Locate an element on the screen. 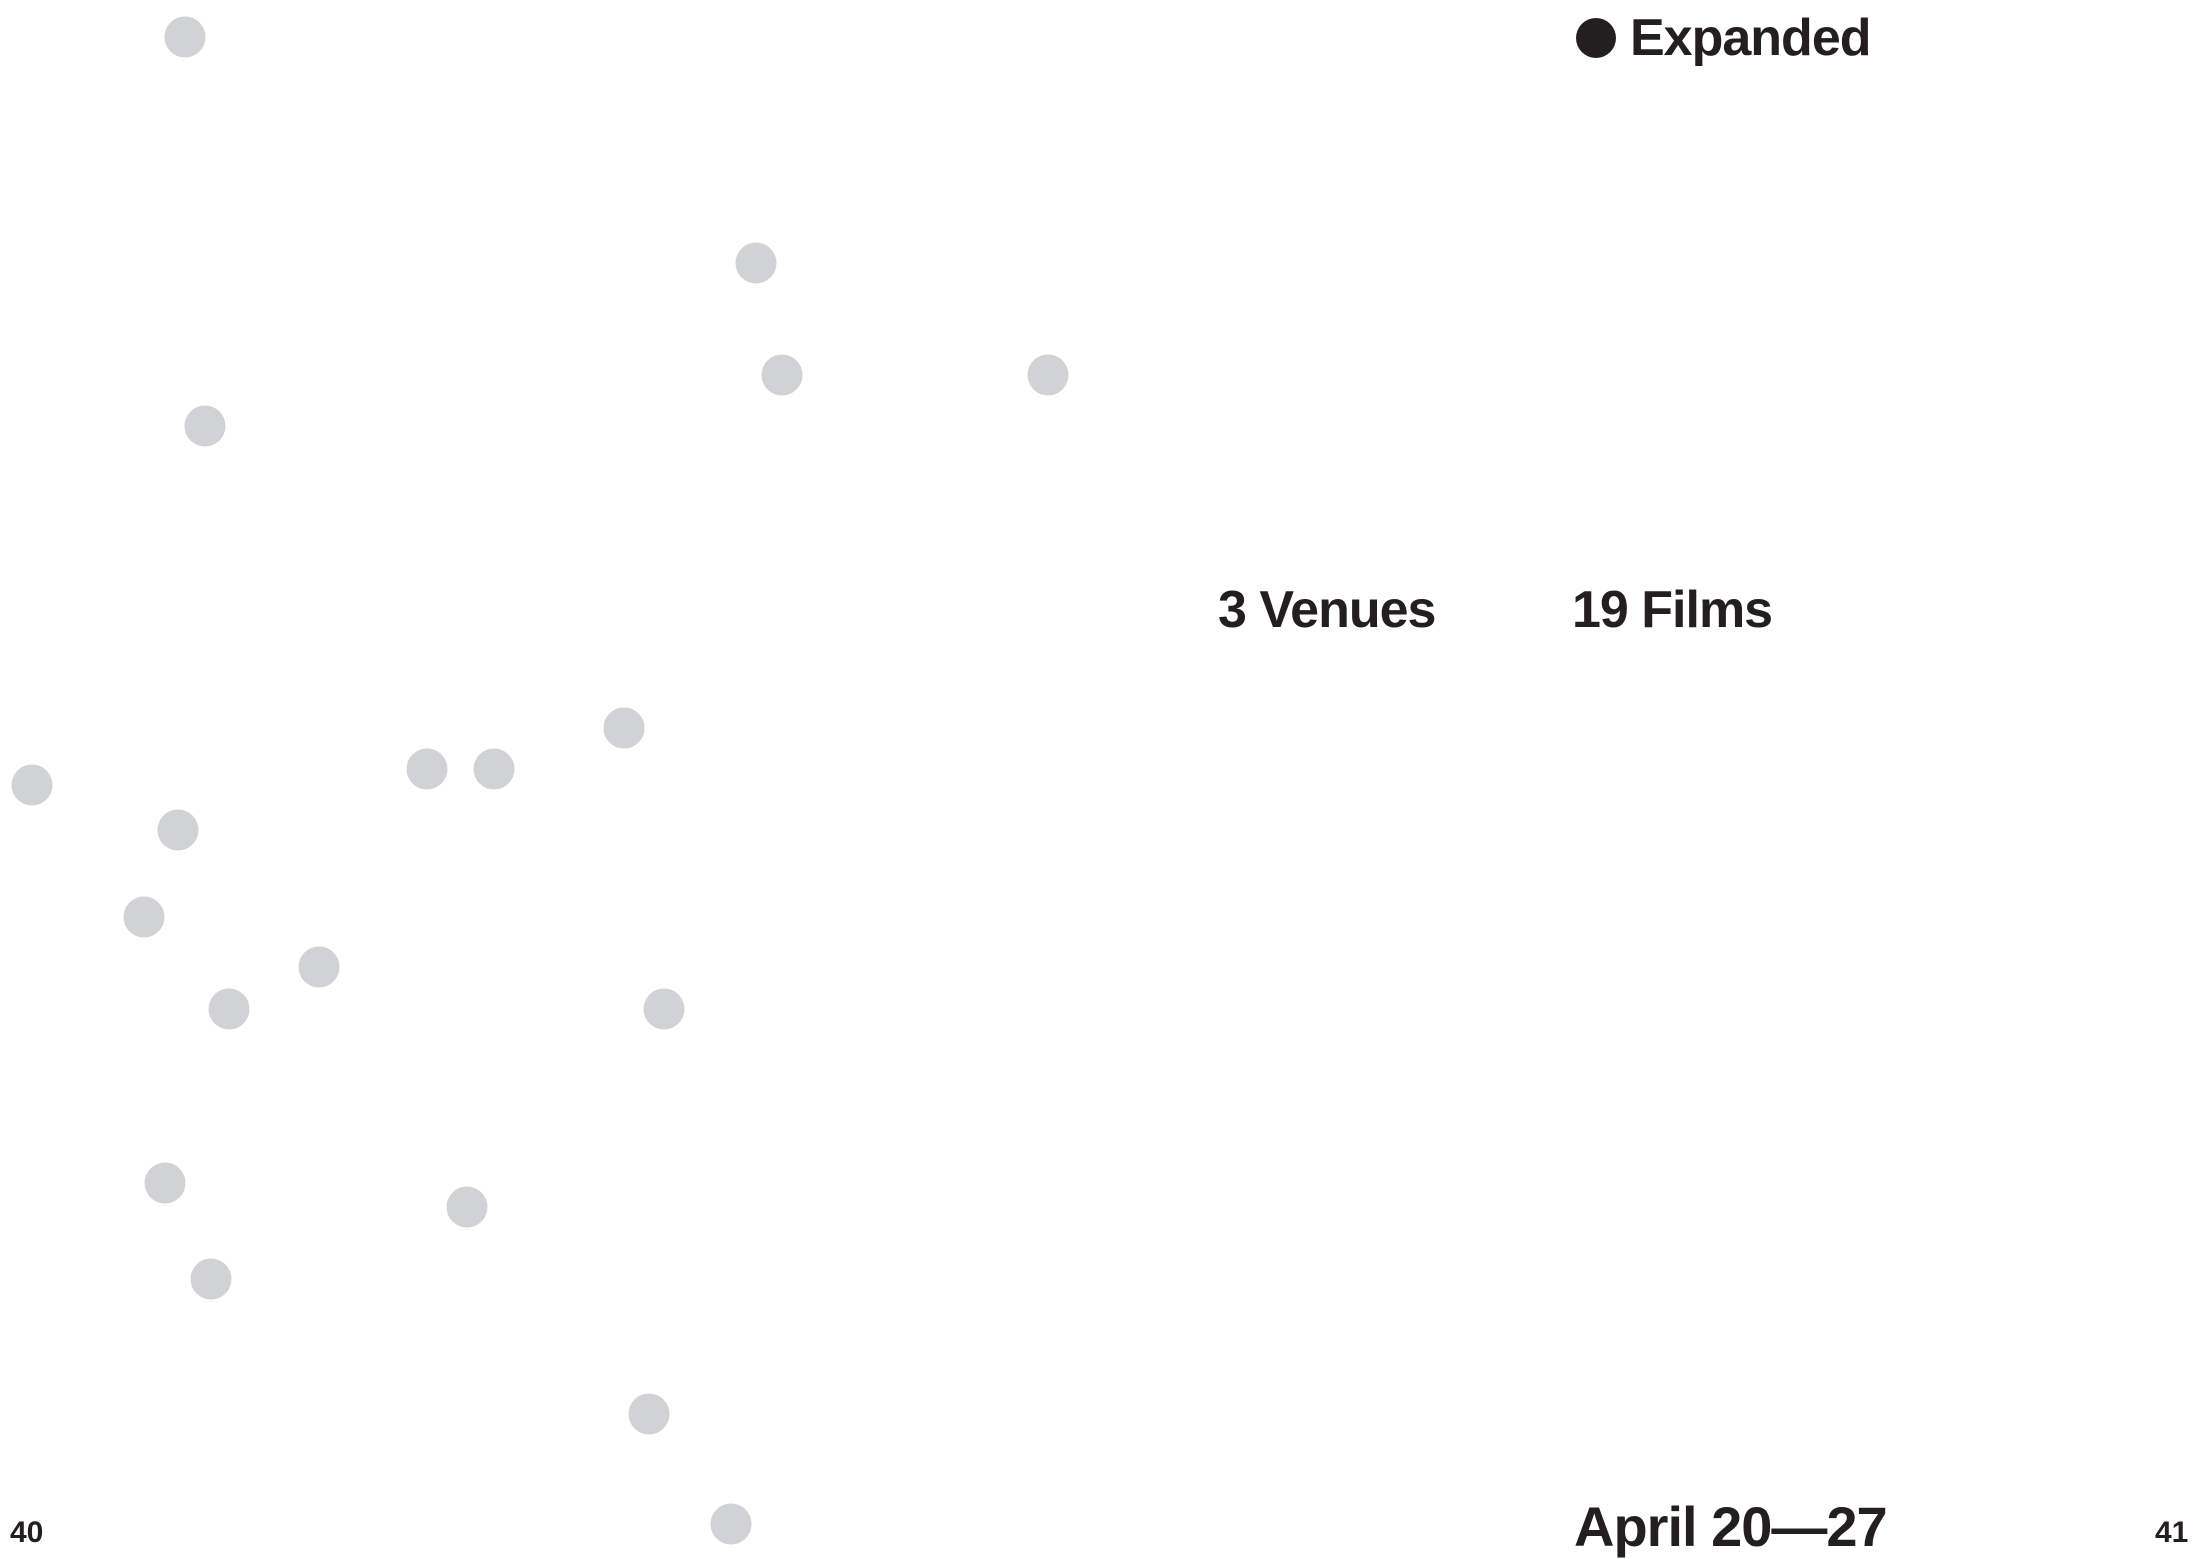  legend-marker is located at coordinates (1596, 38).